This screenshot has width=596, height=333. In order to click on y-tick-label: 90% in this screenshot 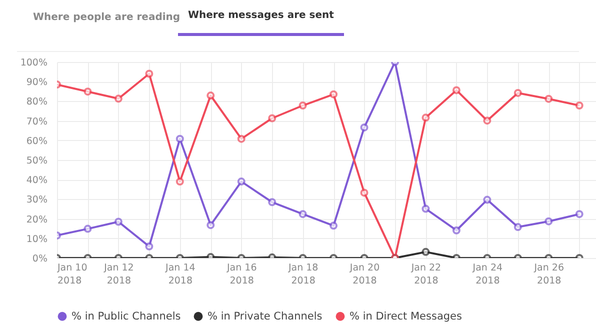, I will do `click(37, 82)`.